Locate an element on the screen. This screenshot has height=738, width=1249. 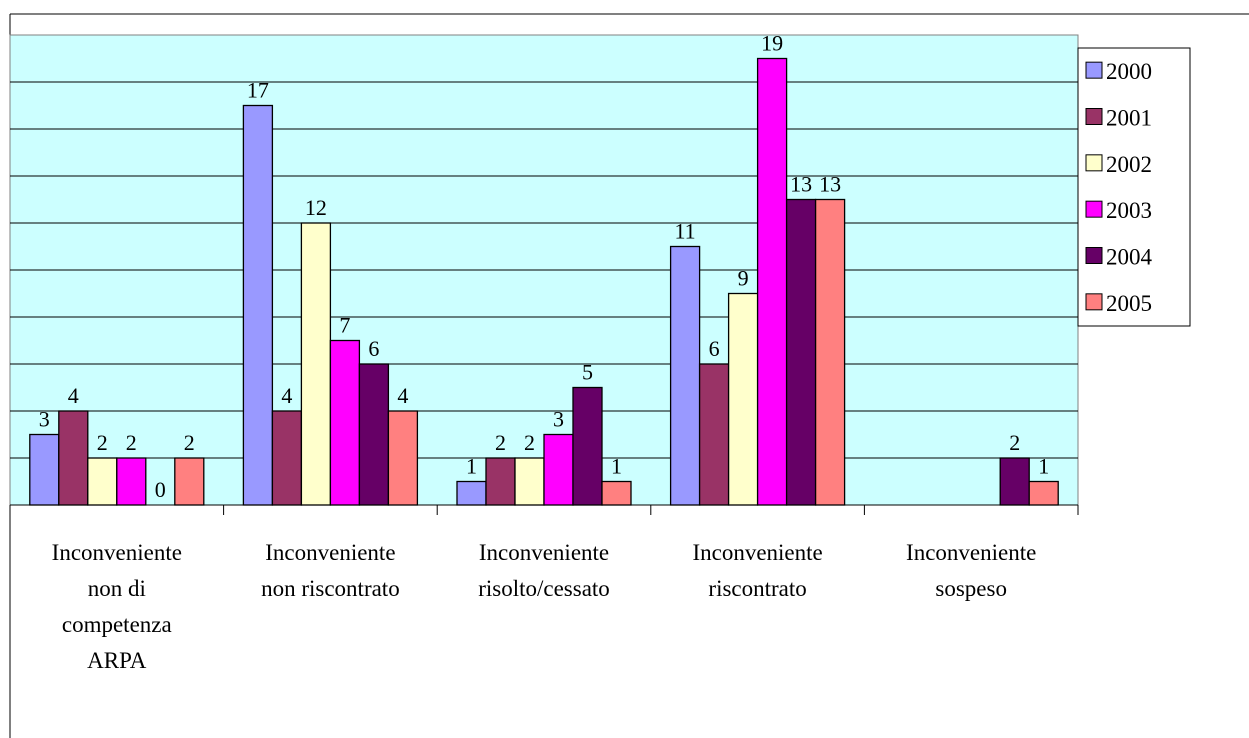
legend: 2000 2001 2002 2003 2004 2005 is located at coordinates (1134, 187).